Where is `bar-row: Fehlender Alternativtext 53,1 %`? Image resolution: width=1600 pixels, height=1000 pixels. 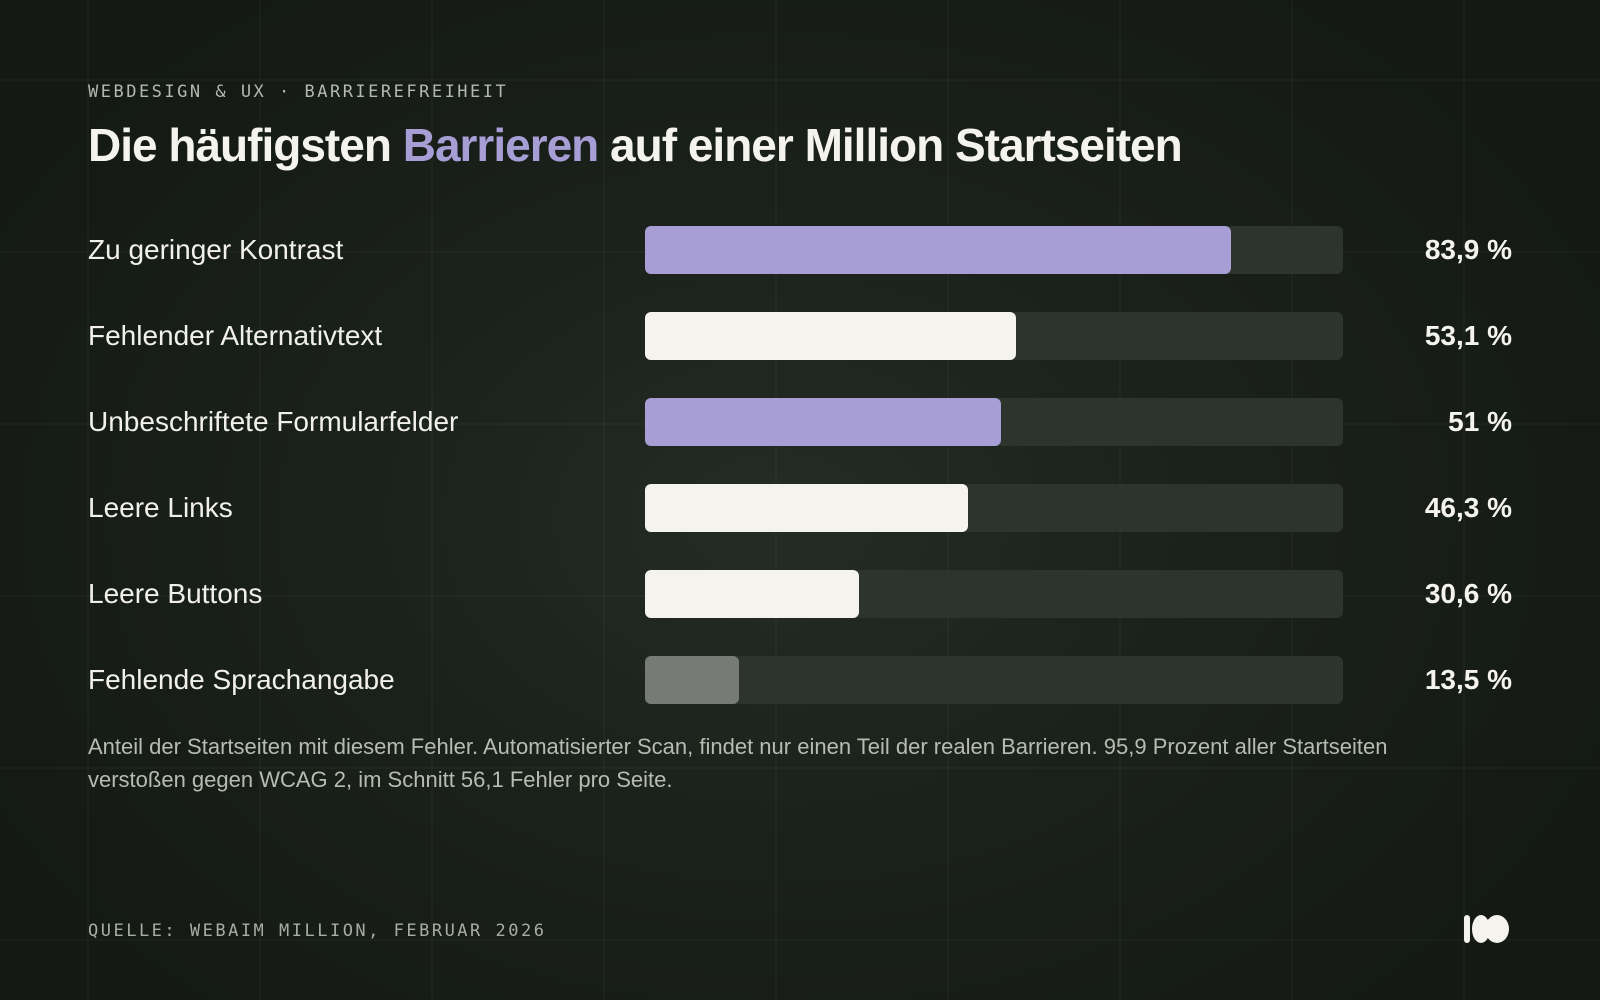 bar-row: Fehlender Alternativtext 53,1 % is located at coordinates (800, 336).